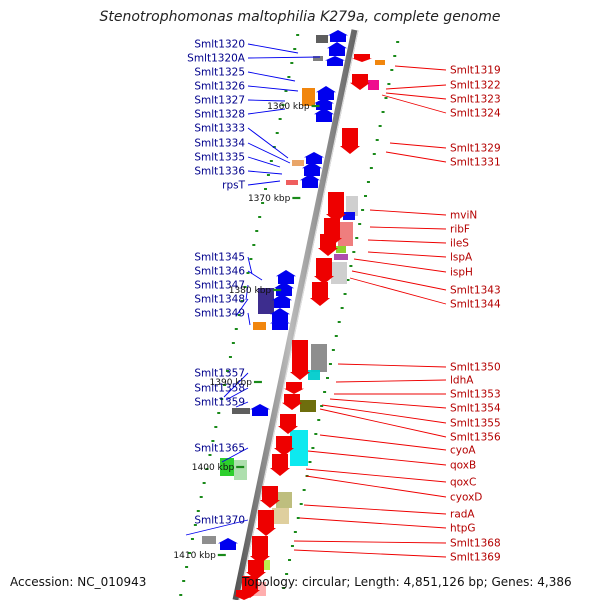 The image size is (600, 600). I want to click on gene-label-smlt1349: Smlt1349, so click(219, 314).